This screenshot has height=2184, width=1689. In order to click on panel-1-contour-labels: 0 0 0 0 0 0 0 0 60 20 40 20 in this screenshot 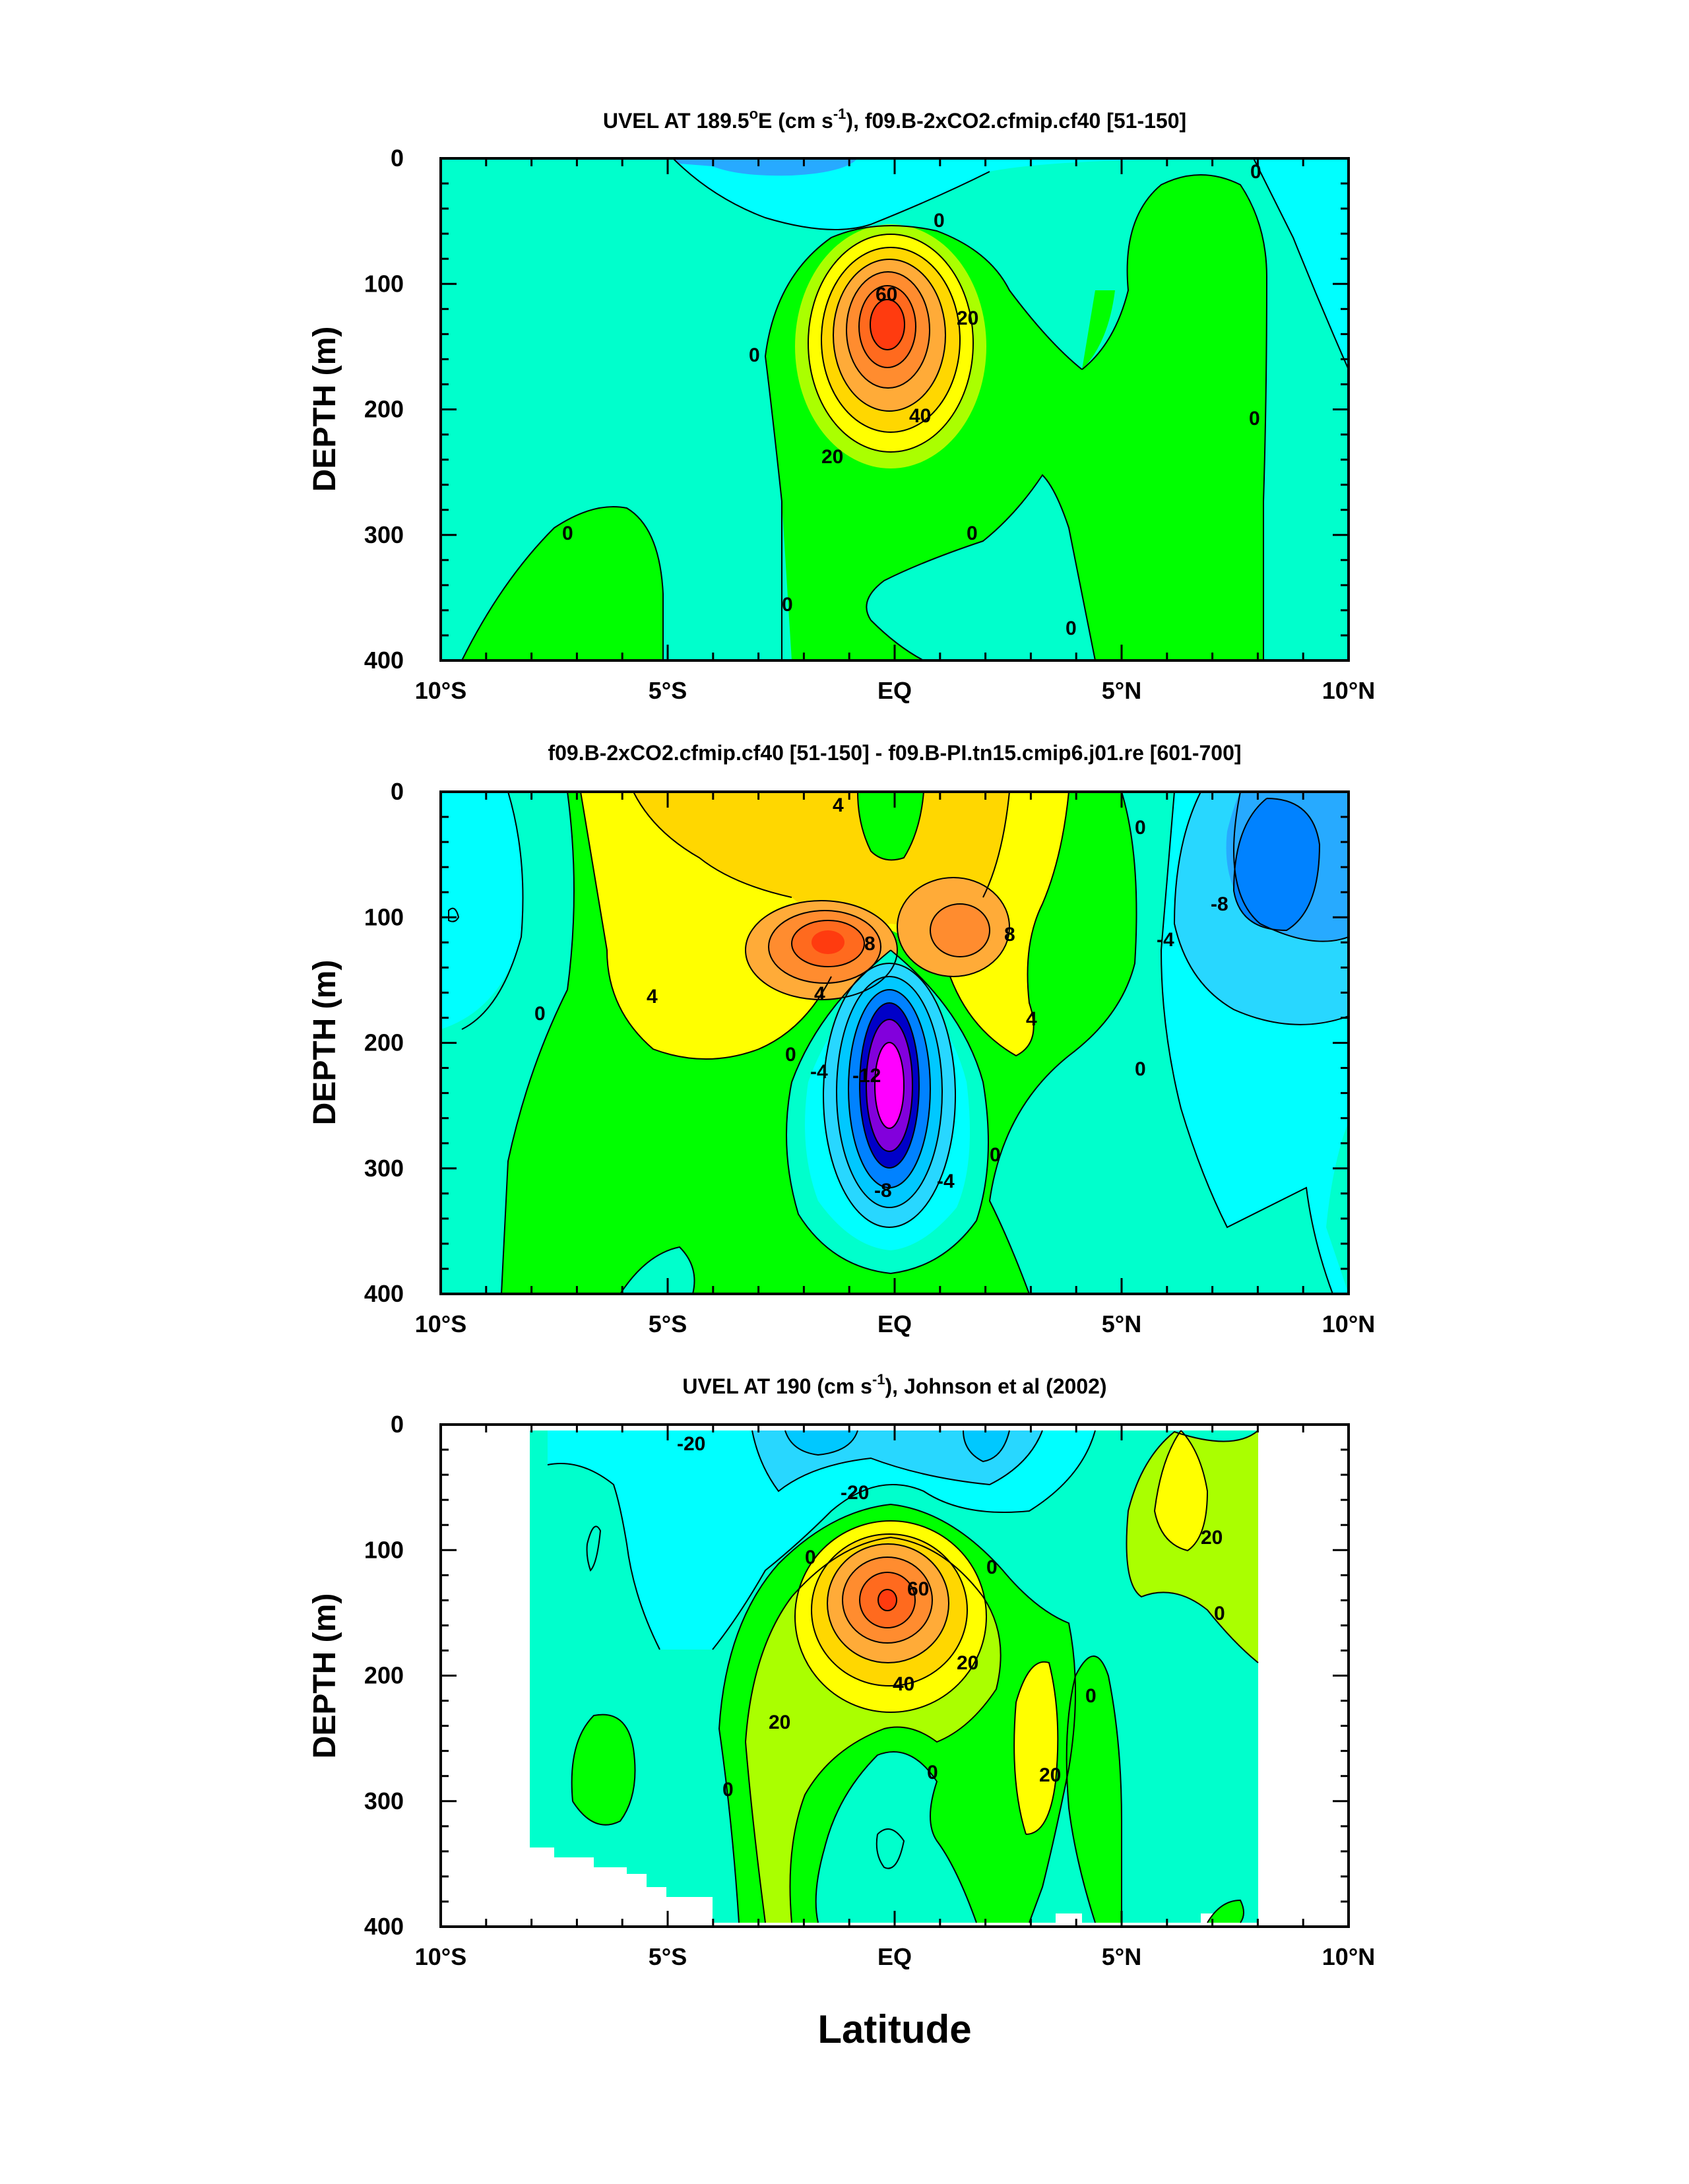, I will do `click(912, 400)`.